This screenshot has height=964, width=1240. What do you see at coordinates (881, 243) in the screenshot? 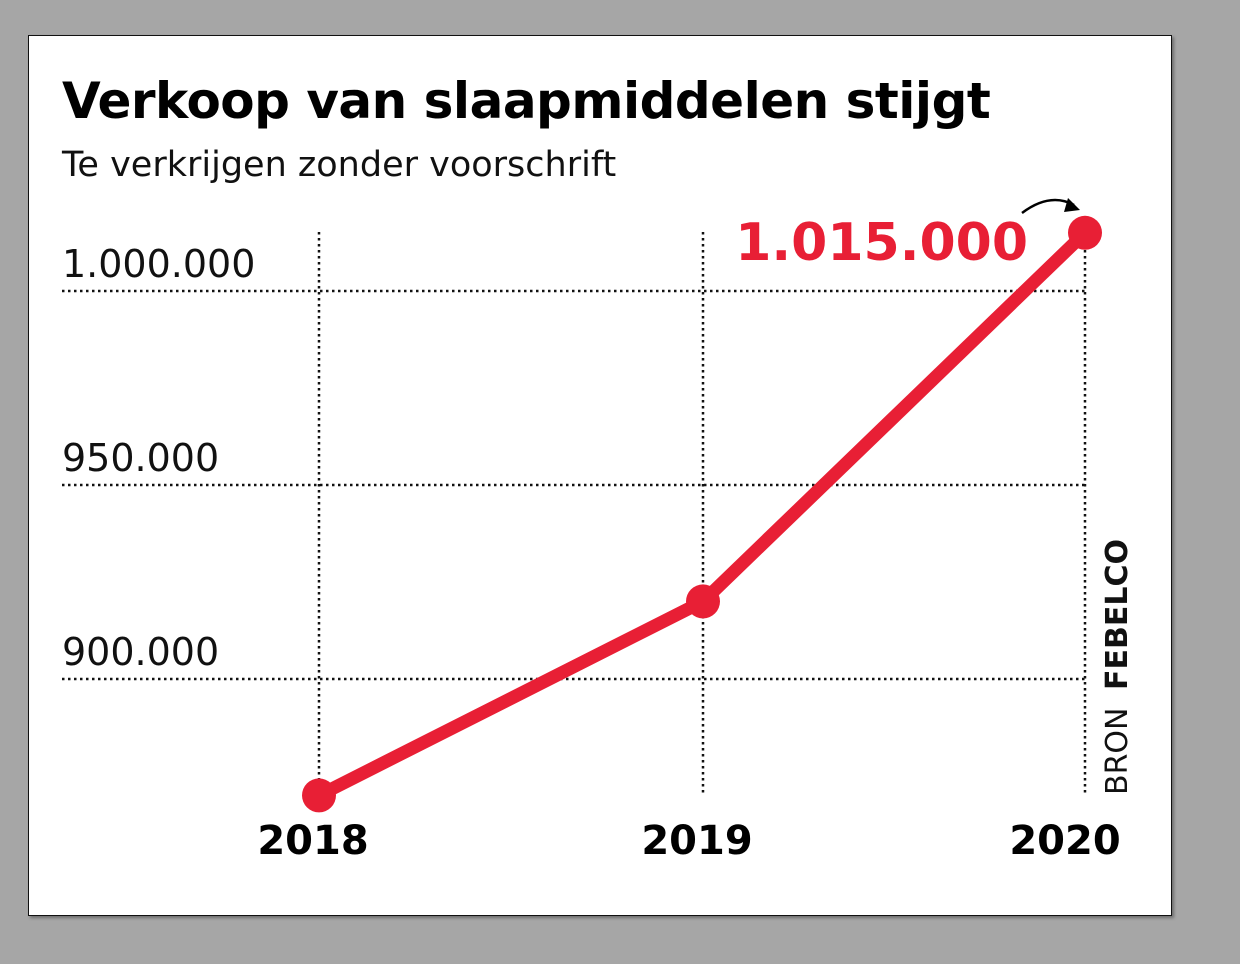
I see `annotation-label: 1.015.000` at bounding box center [881, 243].